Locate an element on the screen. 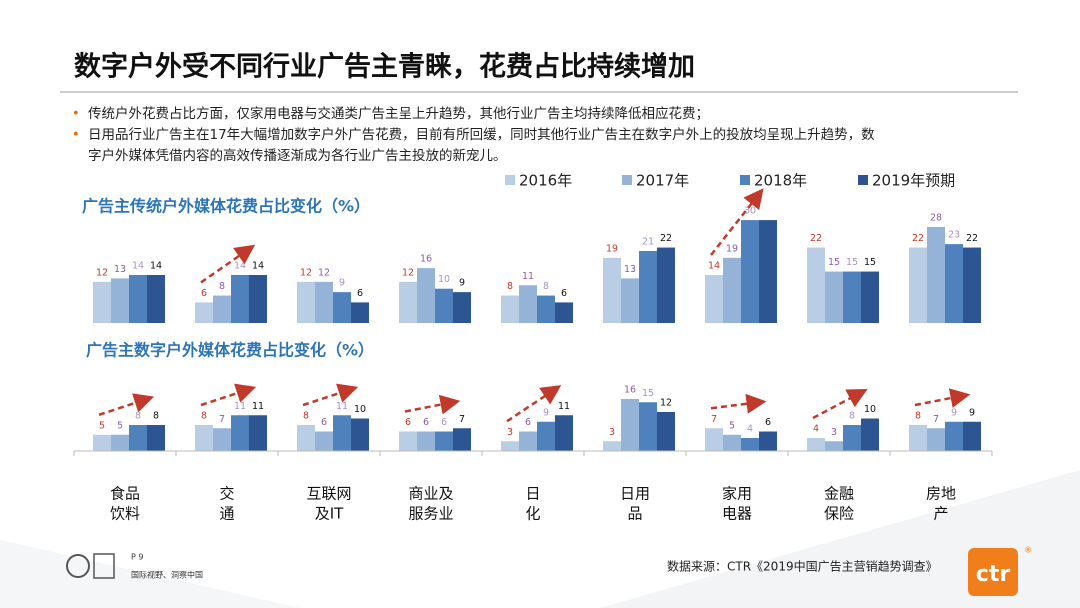  x-tick-label: 食品 is located at coordinates (125, 494).